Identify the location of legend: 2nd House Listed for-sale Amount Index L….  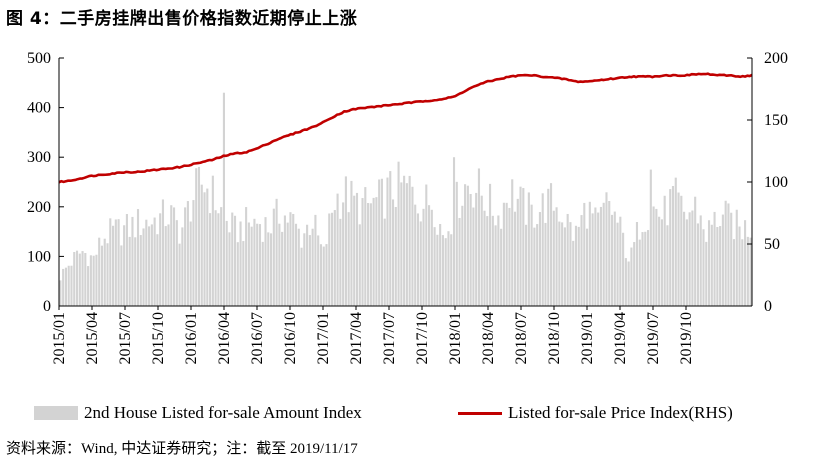
(424, 414).